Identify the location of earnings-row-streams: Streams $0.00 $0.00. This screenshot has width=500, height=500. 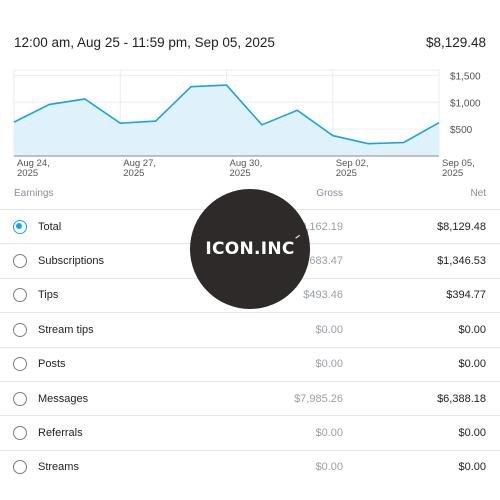
(250, 466).